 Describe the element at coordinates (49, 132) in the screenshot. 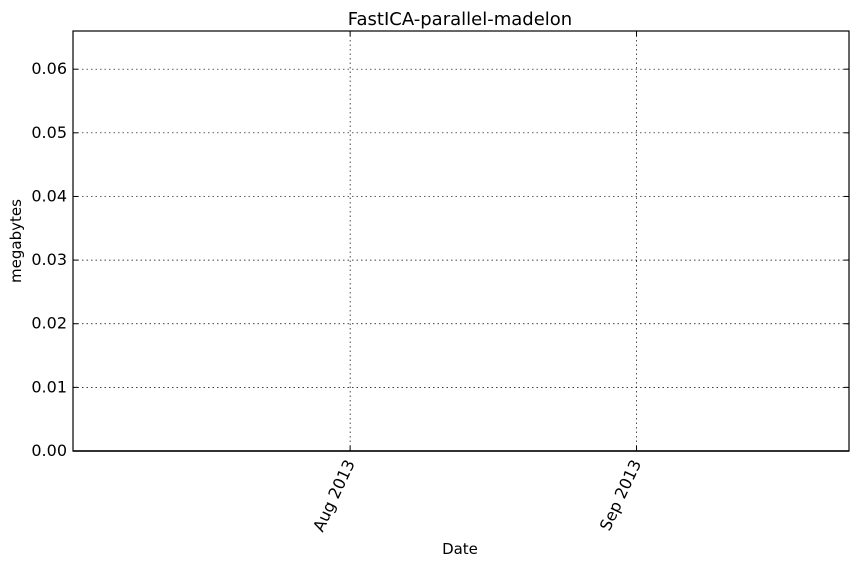

I see `y-tick-label: 0.05` at that location.